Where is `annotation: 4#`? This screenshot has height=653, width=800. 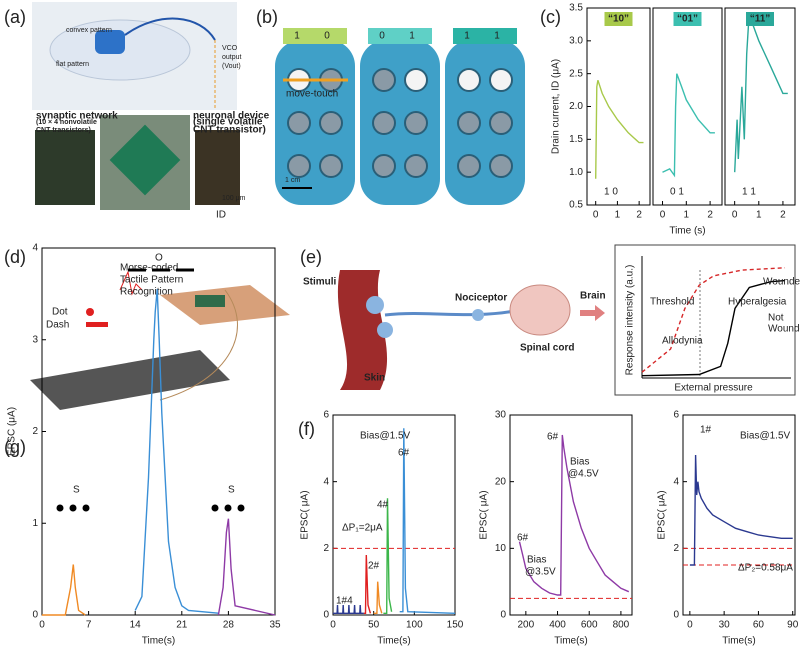 annotation: 4# is located at coordinates (383, 505).